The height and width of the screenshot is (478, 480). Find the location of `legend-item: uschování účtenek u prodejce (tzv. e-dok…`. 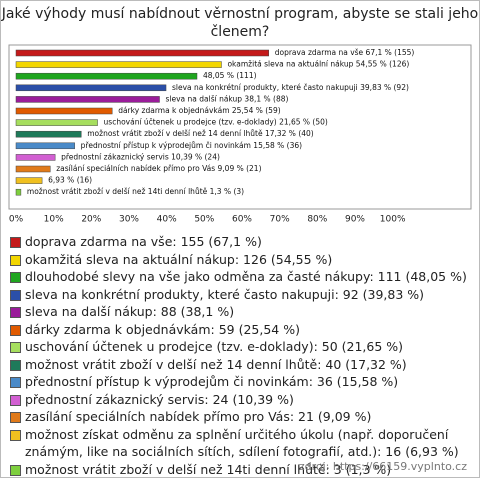

legend-item: uschování účtenek u prodejce (tzv. e-dok… is located at coordinates (240, 347).